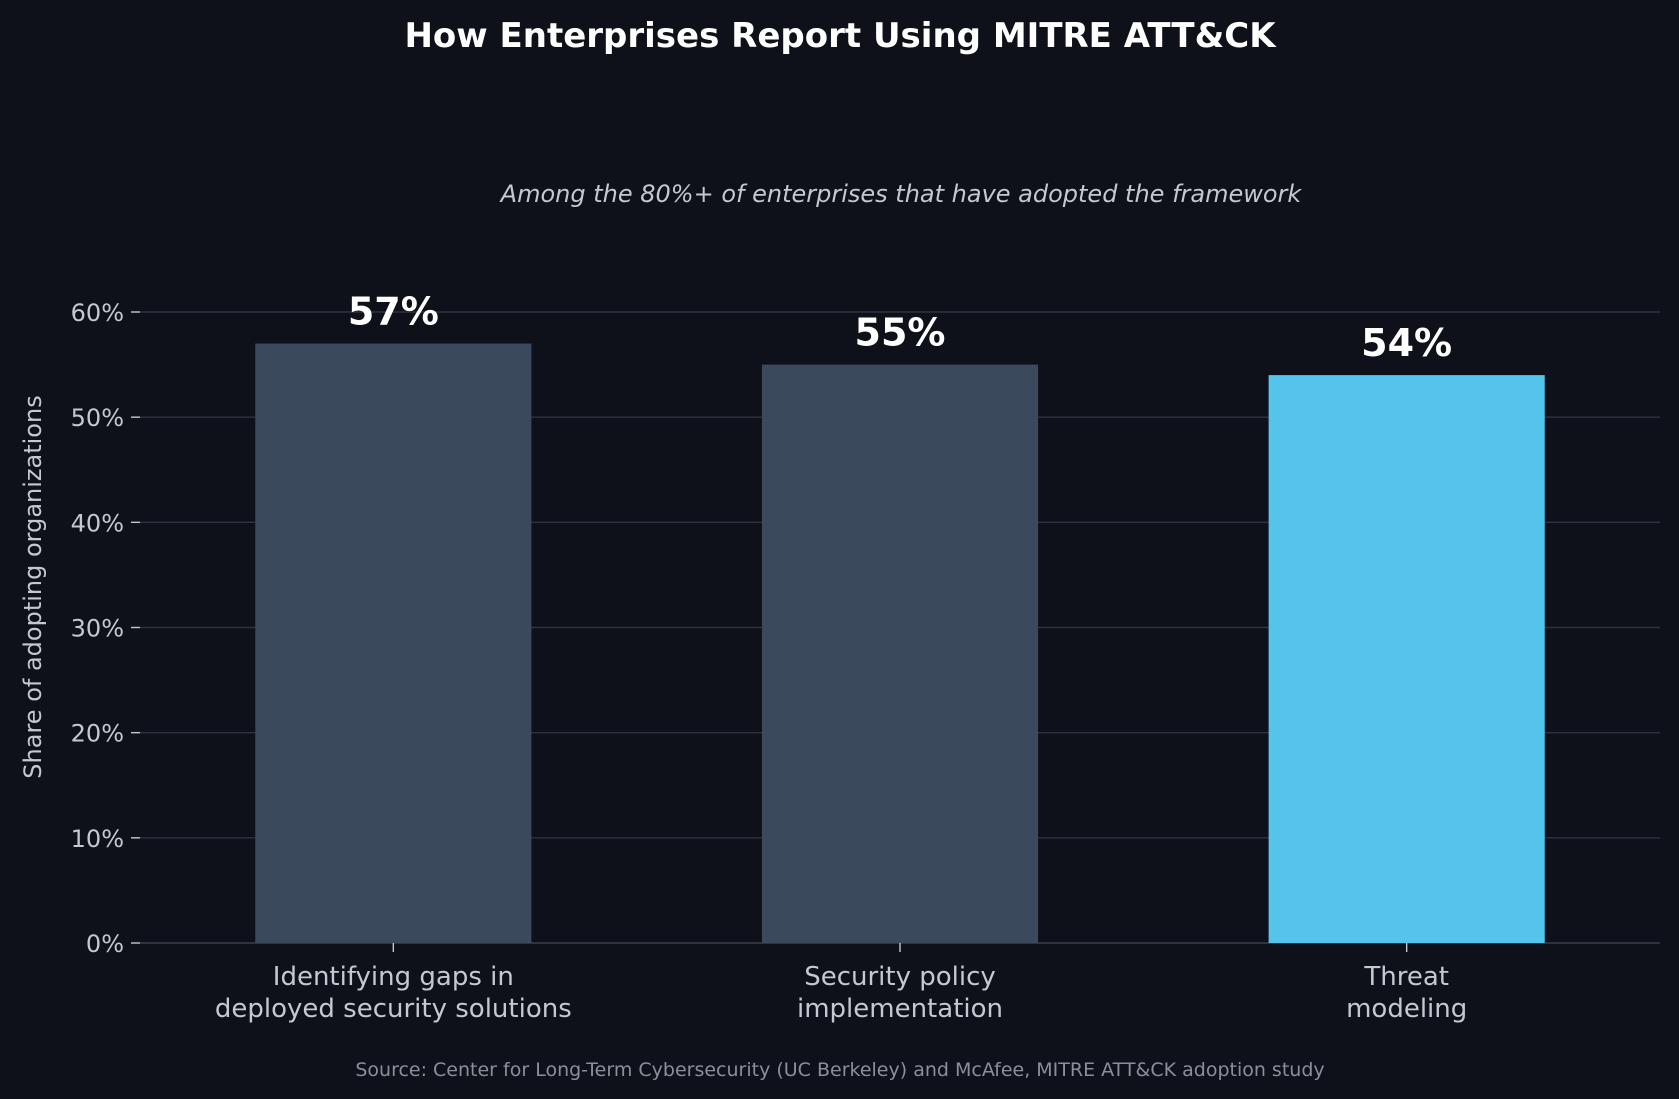  What do you see at coordinates (97, 839) in the screenshot?
I see `y-tick-label: 10%` at bounding box center [97, 839].